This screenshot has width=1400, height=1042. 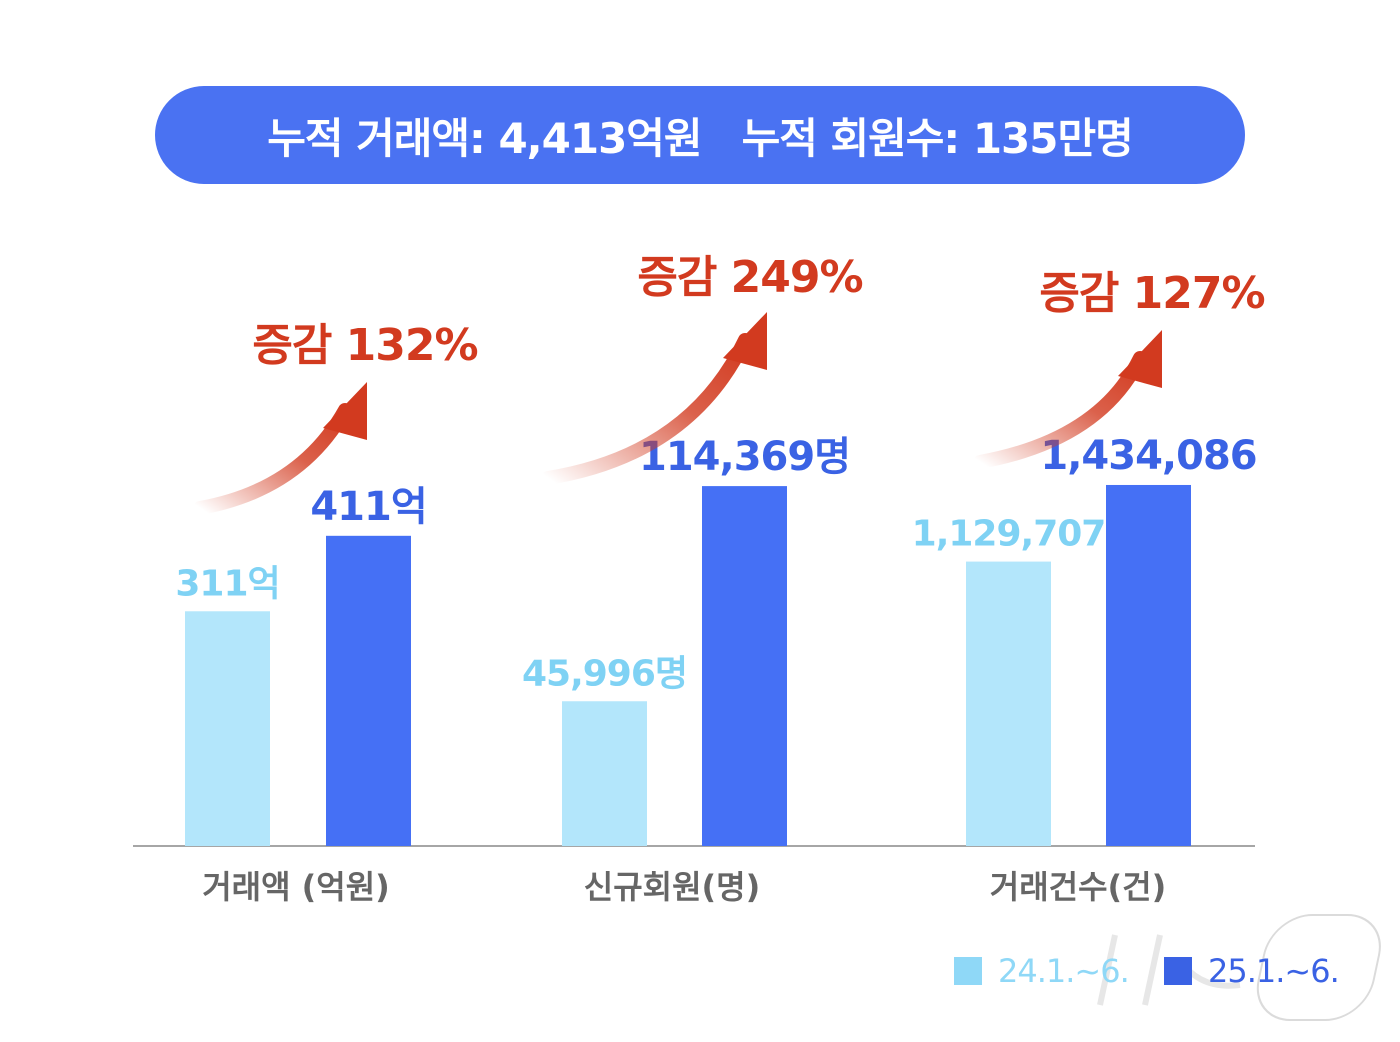 What do you see at coordinates (484, 138) in the screenshot?
I see `total-amount: 누적 거래액: 4,413억원` at bounding box center [484, 138].